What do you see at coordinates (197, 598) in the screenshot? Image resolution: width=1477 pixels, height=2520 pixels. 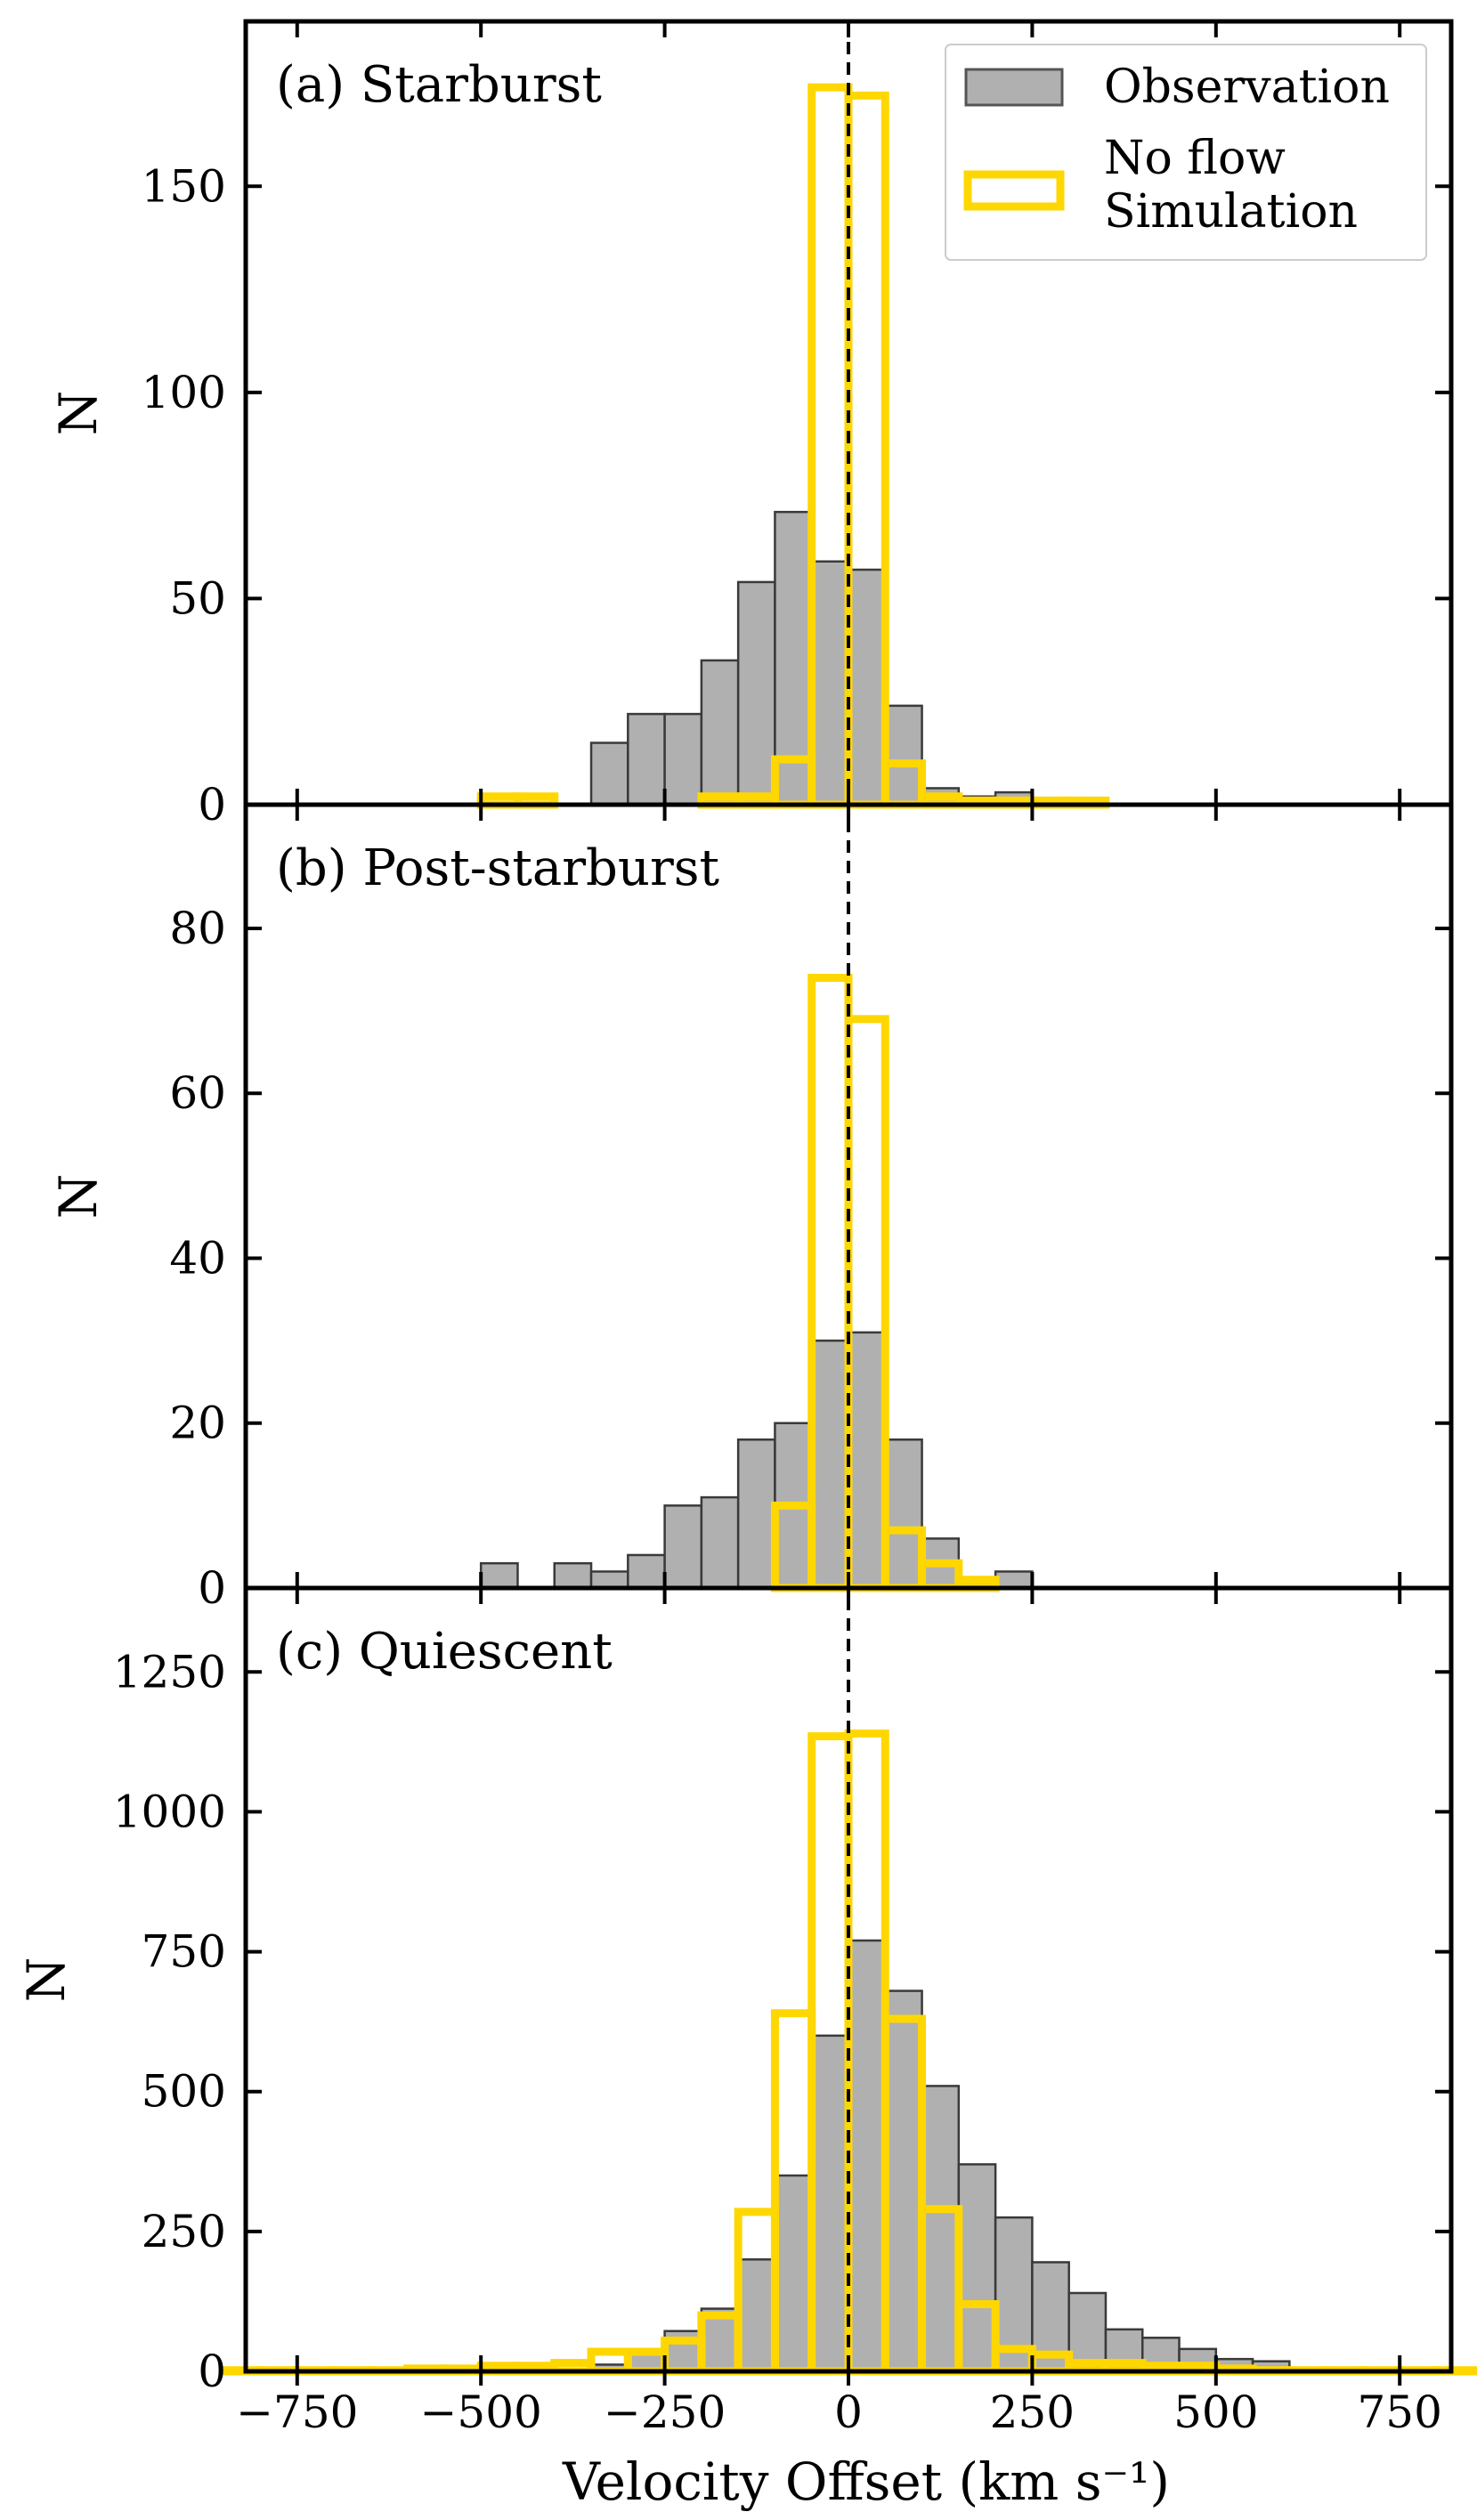 I see `y-tick-label: 50` at bounding box center [197, 598].